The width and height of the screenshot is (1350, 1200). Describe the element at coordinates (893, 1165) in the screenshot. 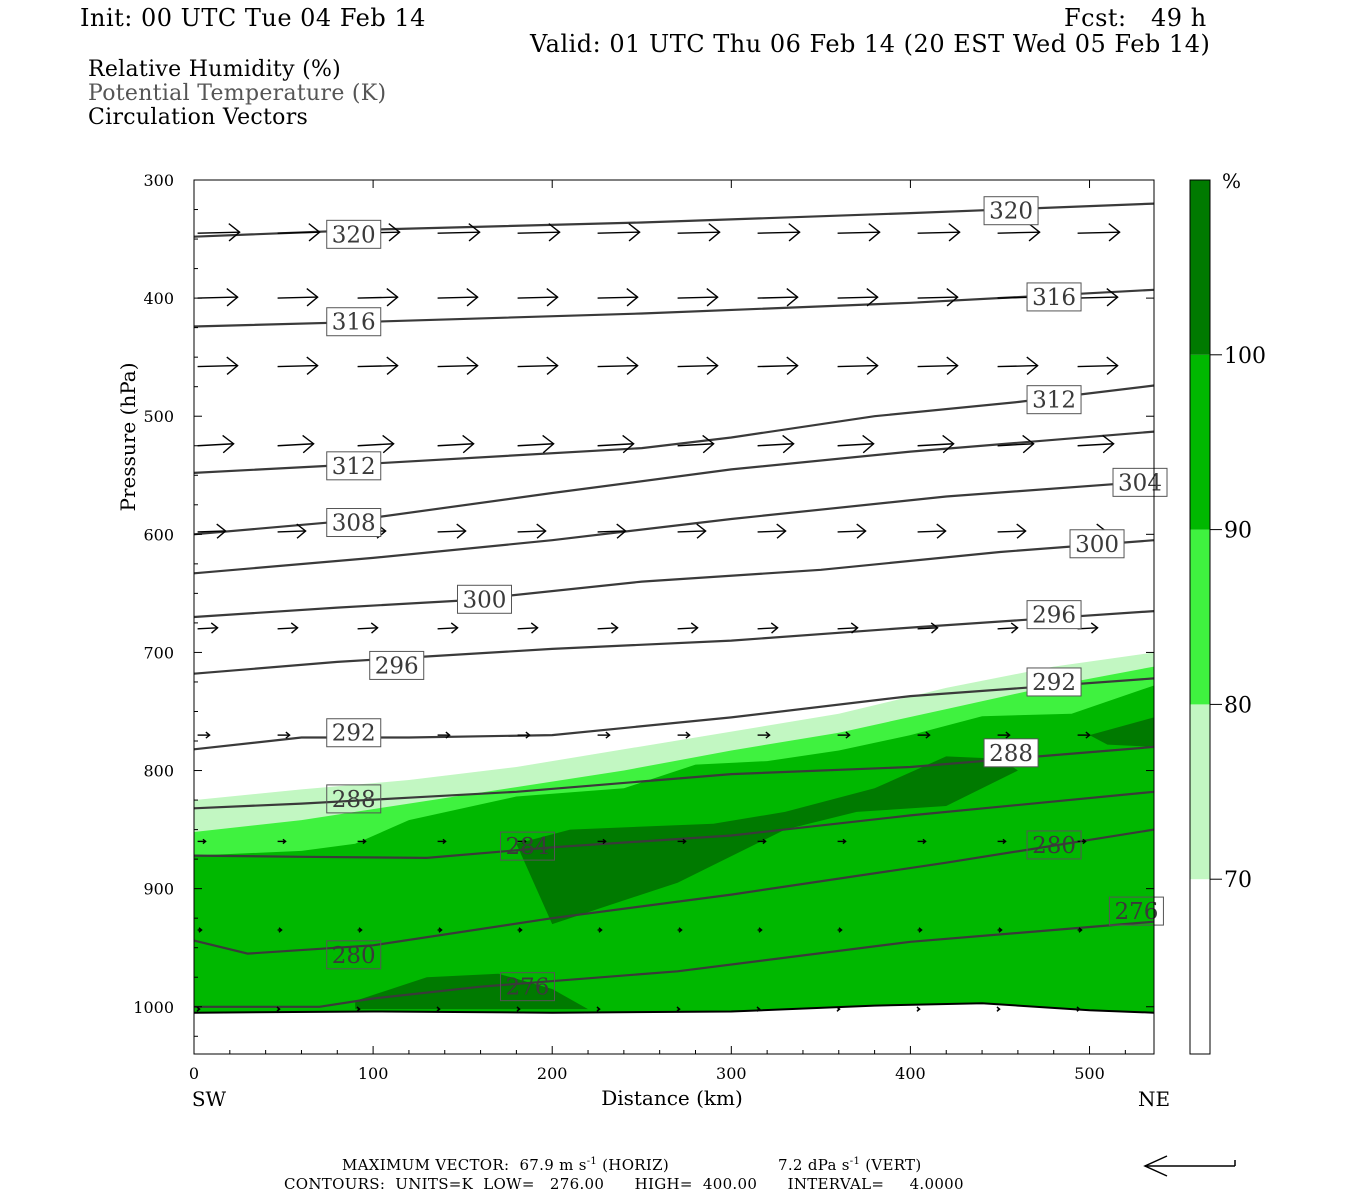

I see `vert-vector-label: (VERT)` at that location.